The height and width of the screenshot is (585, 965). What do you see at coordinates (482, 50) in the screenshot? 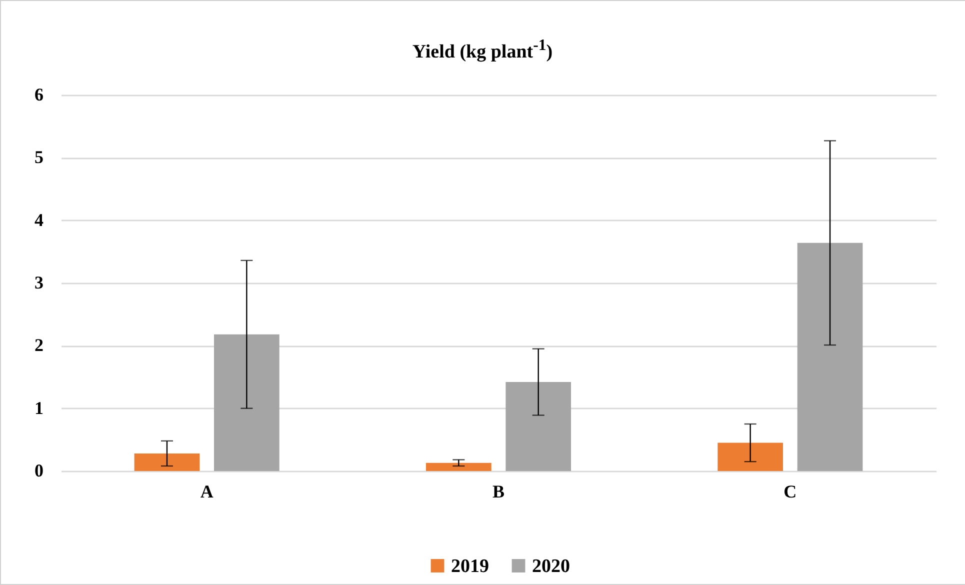
I see `chart-title: Yield (kg plant$^{-1}$)` at bounding box center [482, 50].